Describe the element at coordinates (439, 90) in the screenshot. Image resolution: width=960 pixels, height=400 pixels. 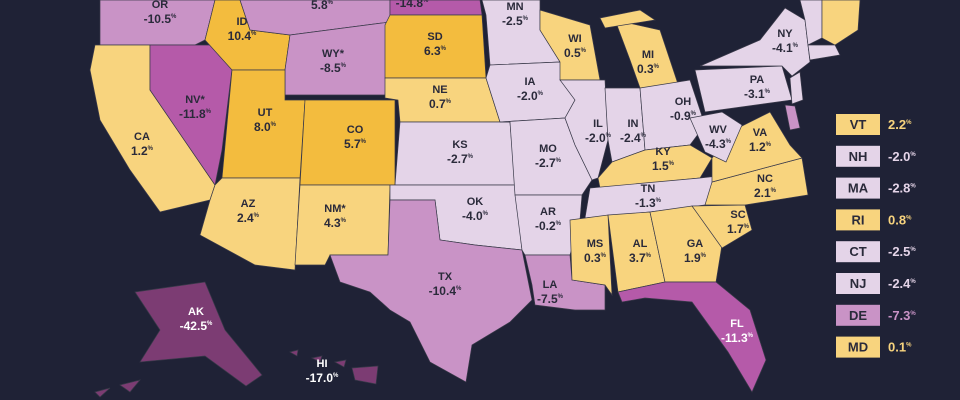
I see `state-abbr: NE` at that location.